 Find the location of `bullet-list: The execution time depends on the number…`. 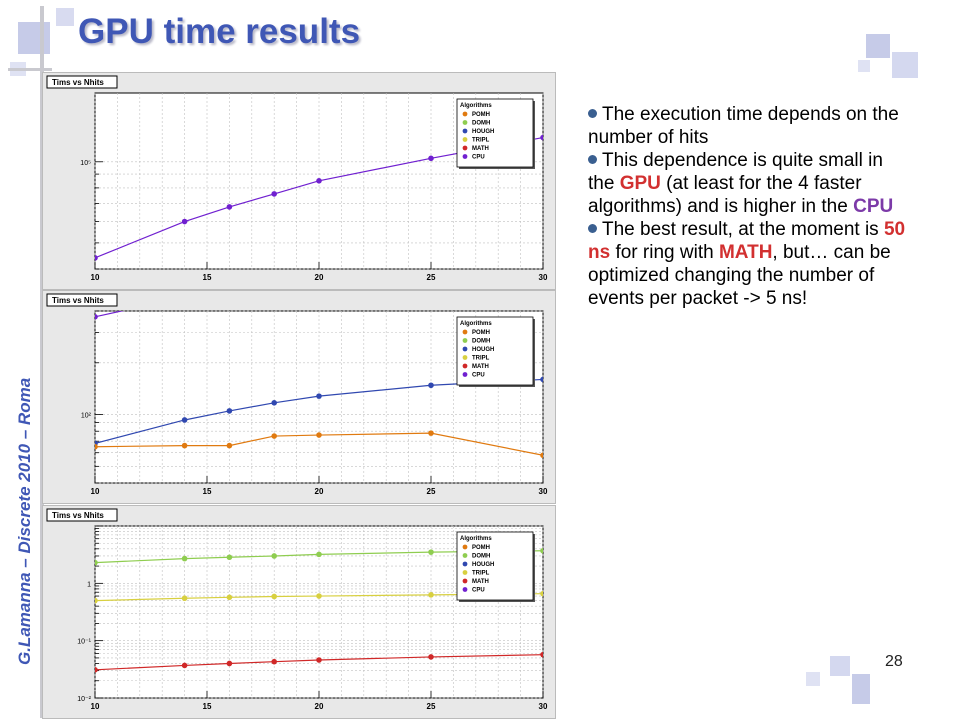

bullet-list: The execution time depends on the number… is located at coordinates (748, 206).